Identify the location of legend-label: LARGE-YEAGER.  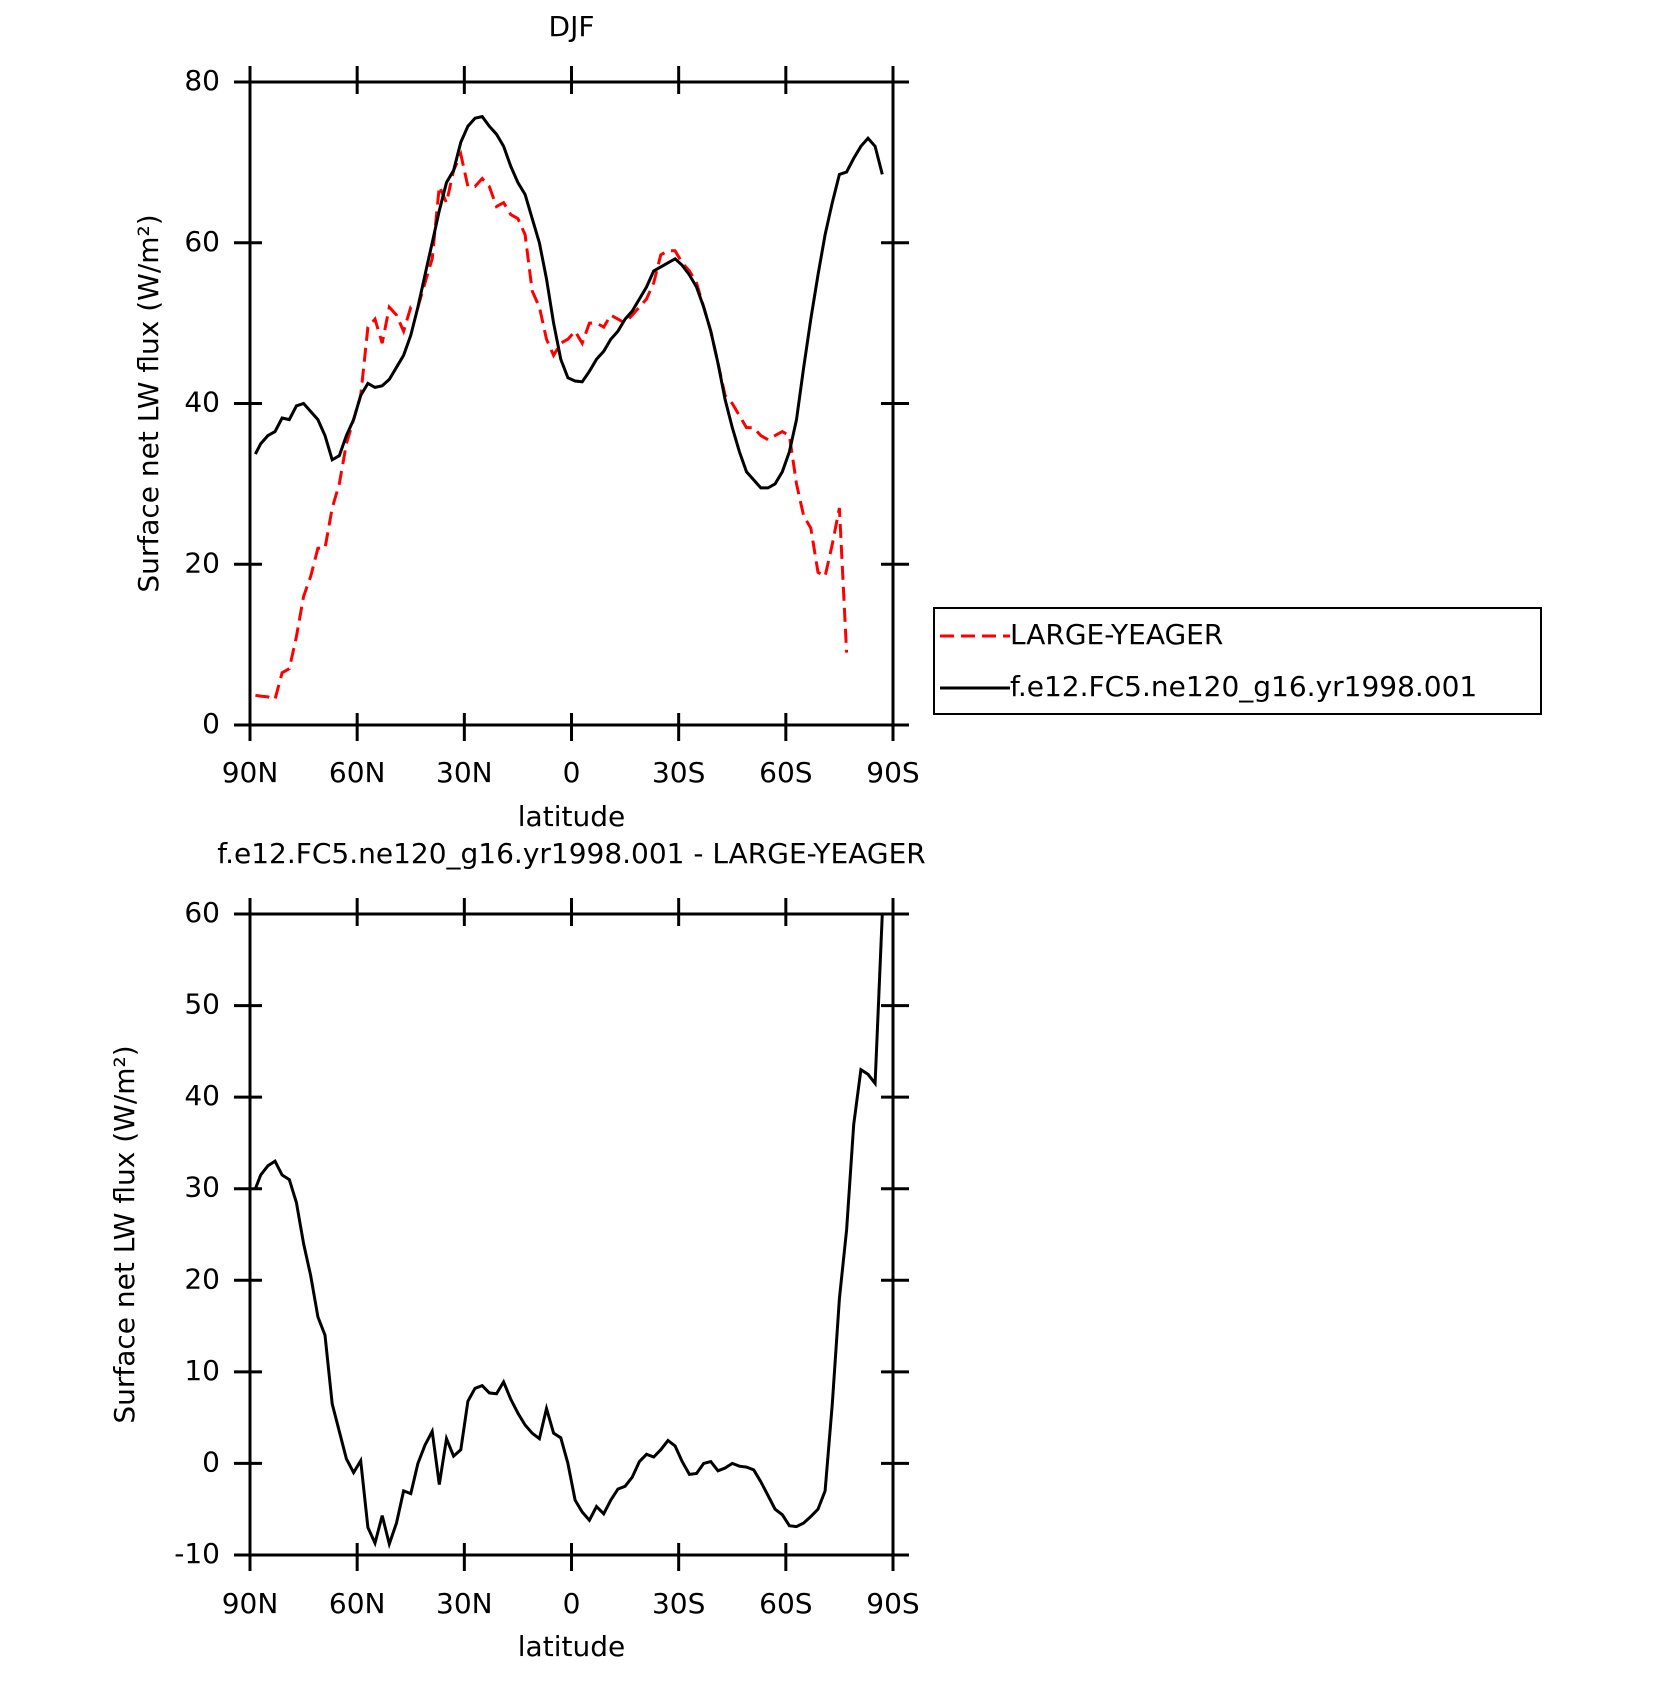
(1116, 634).